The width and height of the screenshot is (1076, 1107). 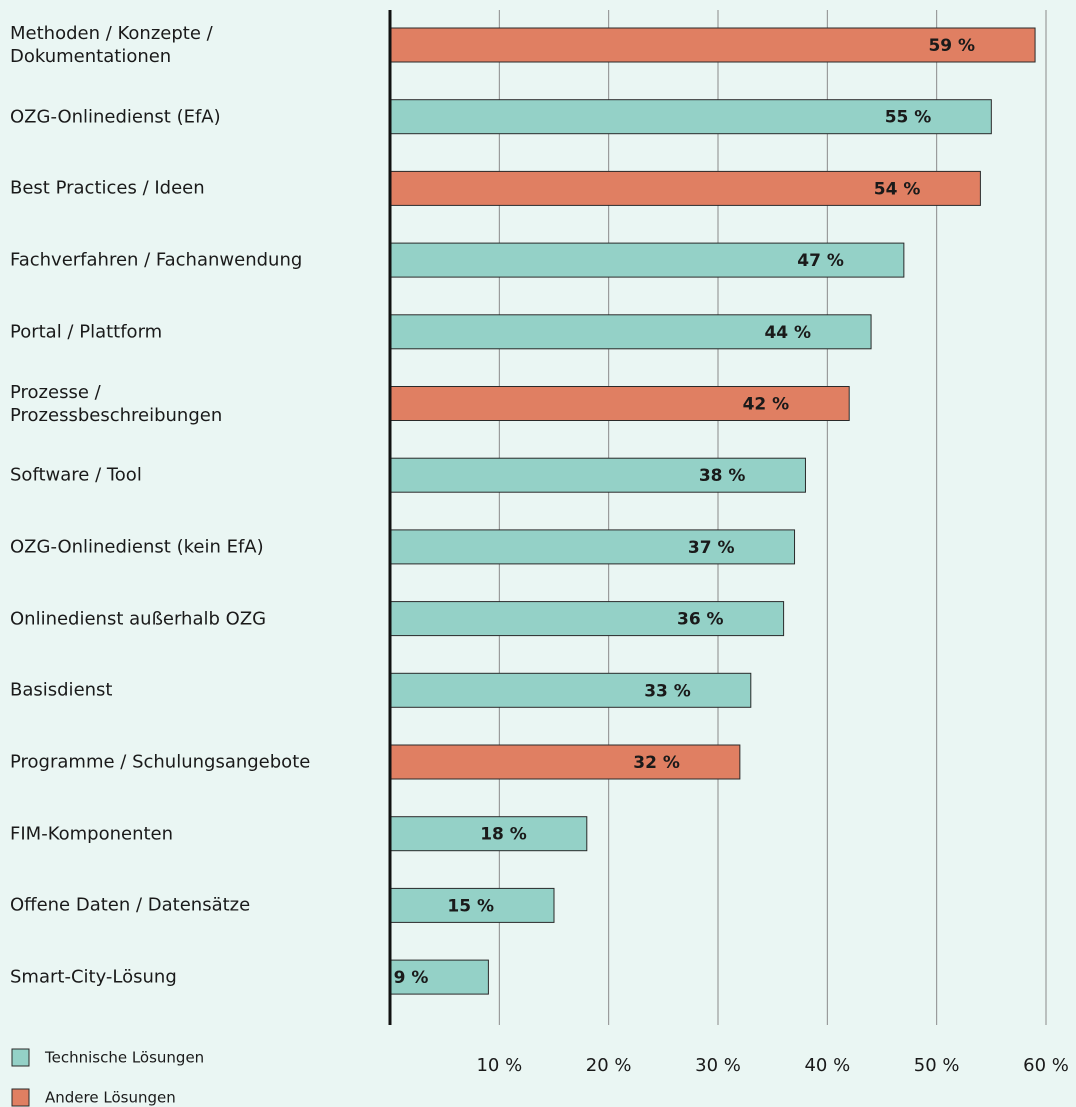 What do you see at coordinates (937, 1065) in the screenshot?
I see `x-tick-label: 50 %` at bounding box center [937, 1065].